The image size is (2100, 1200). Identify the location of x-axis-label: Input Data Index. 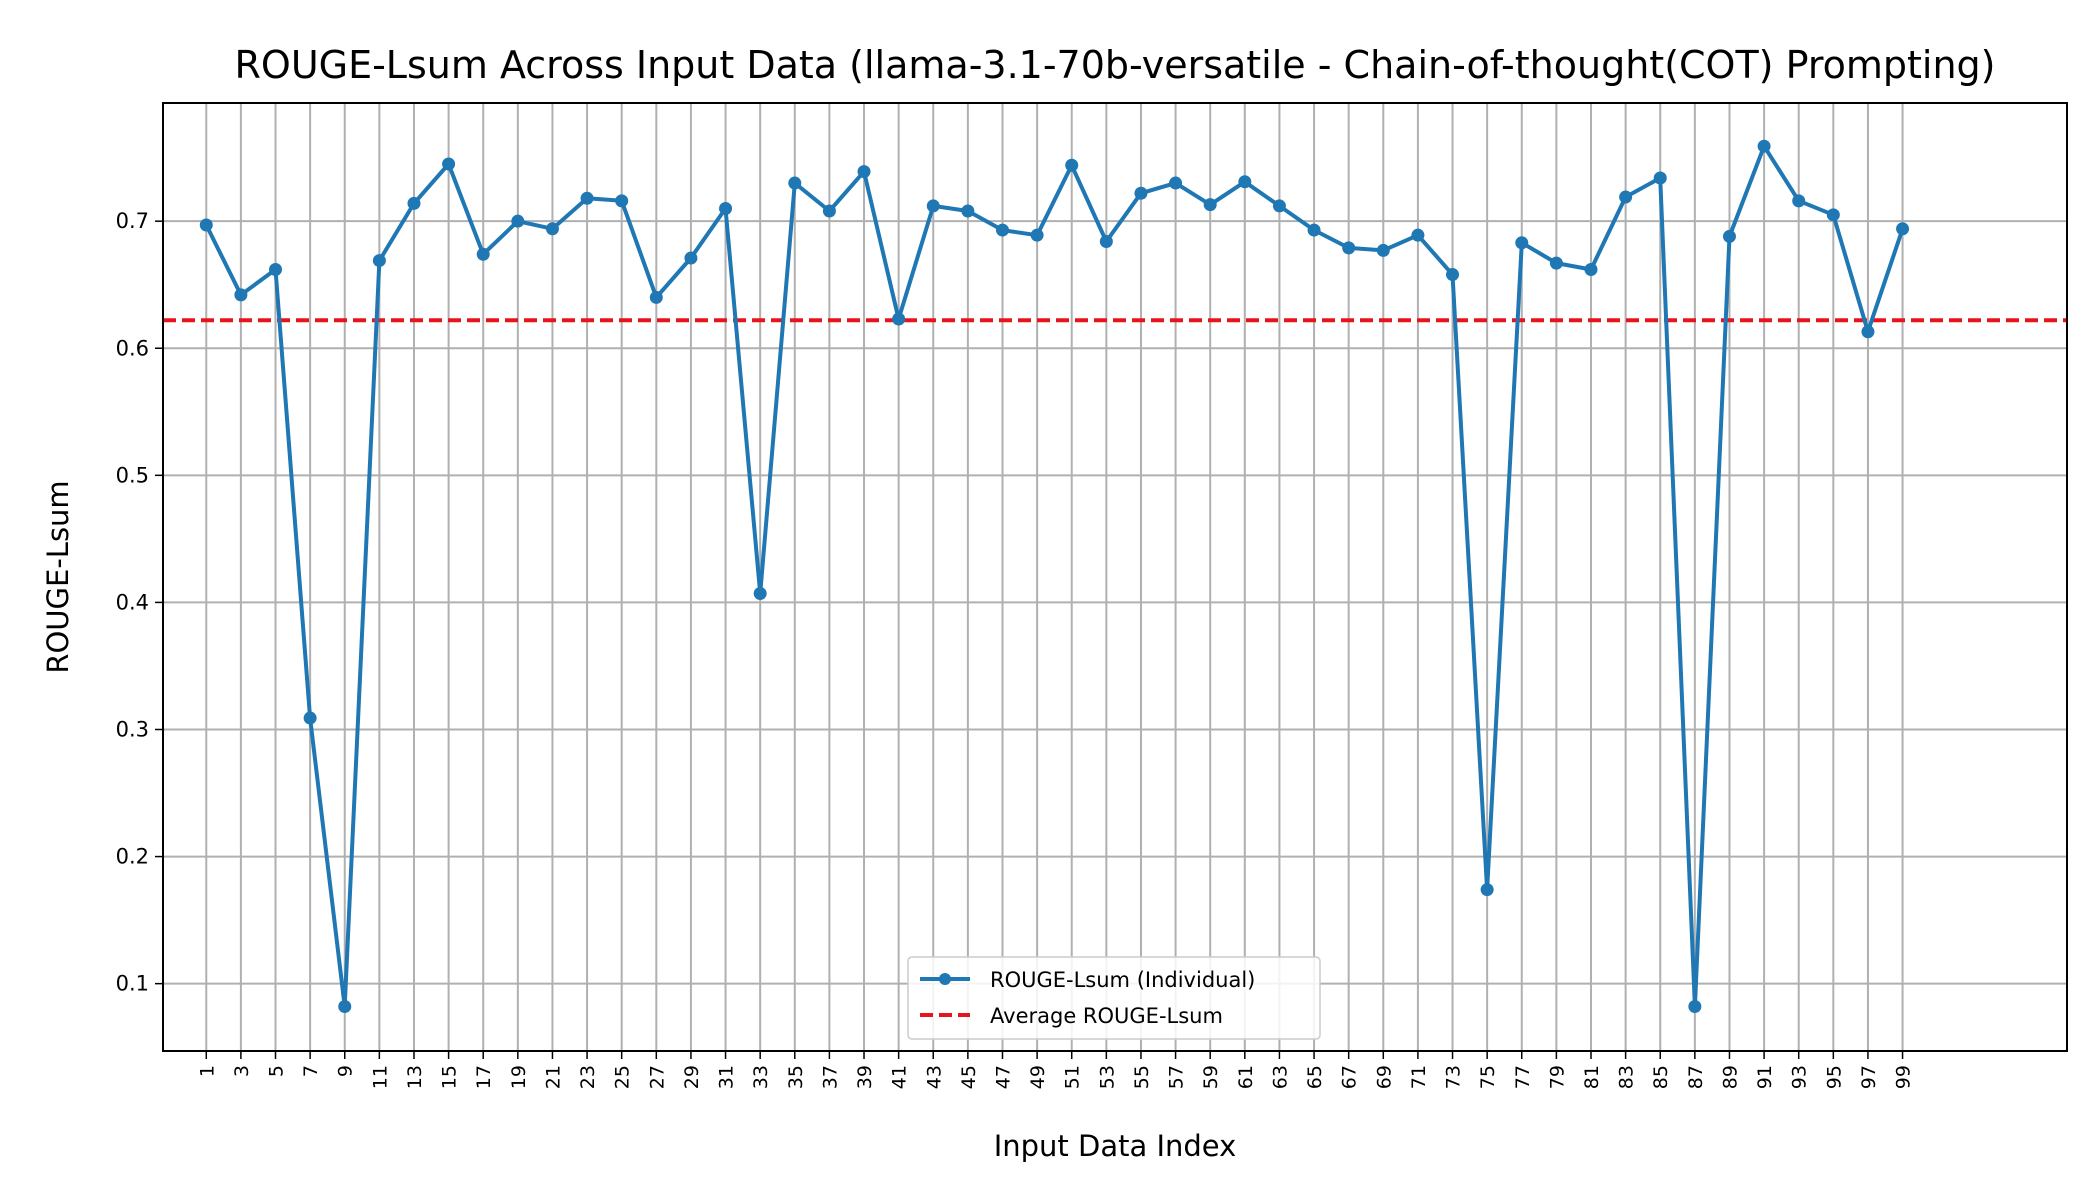
(1115, 1146).